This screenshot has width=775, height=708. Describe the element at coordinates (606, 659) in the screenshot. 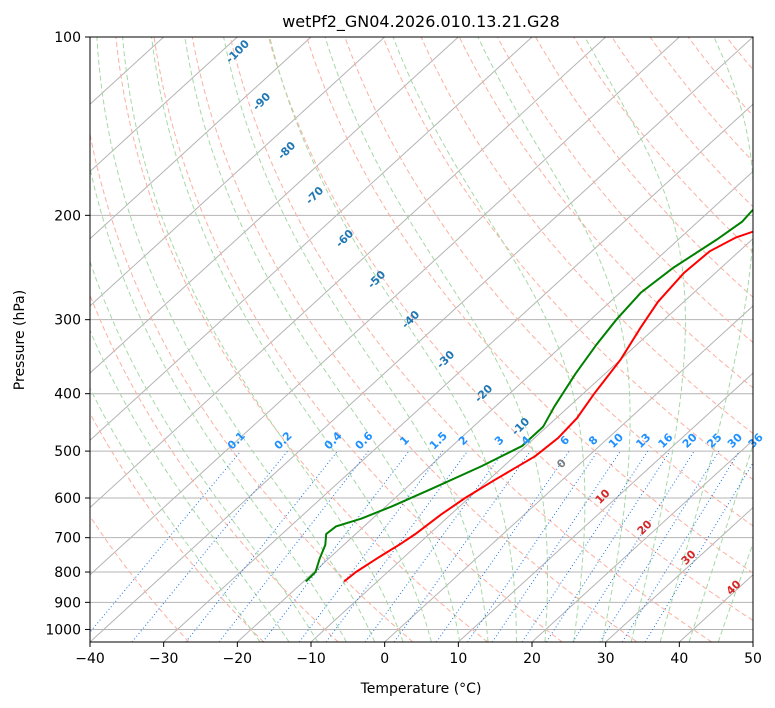

I see `x-tick-label: 30` at that location.